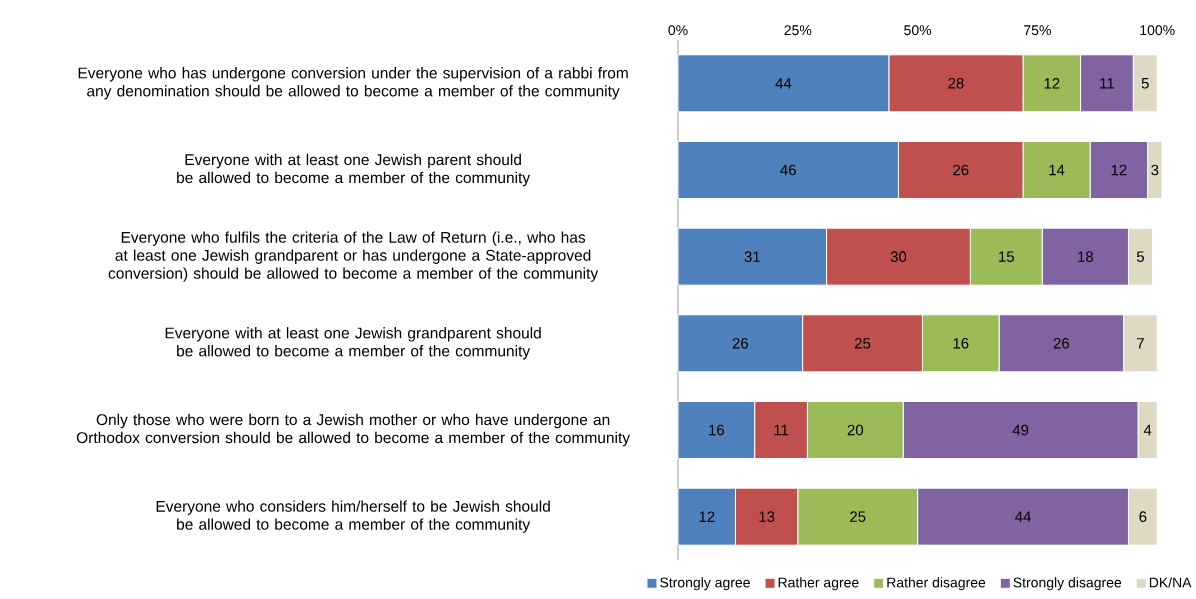 Image resolution: width=1196 pixels, height=599 pixels. I want to click on y-tick-label: Everyone who has undergone conversion under the supervision of a rabbi from any denomination should be allowed to become a member of the community, so click(353, 83).